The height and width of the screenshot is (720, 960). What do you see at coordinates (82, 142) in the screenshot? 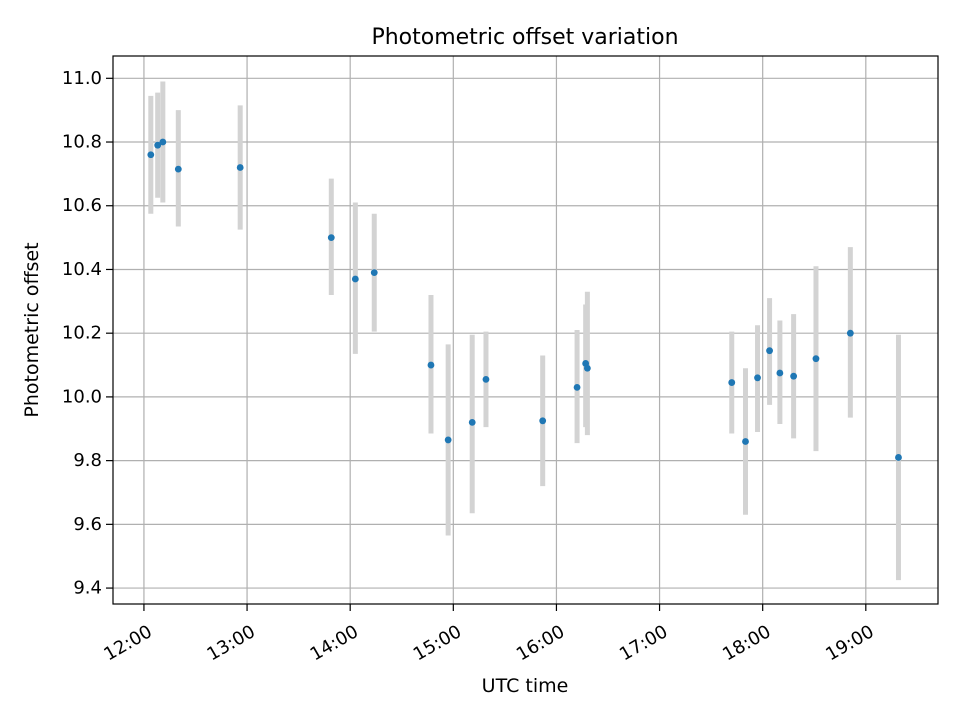
I see `y-tick-label: 10.8` at bounding box center [82, 142].